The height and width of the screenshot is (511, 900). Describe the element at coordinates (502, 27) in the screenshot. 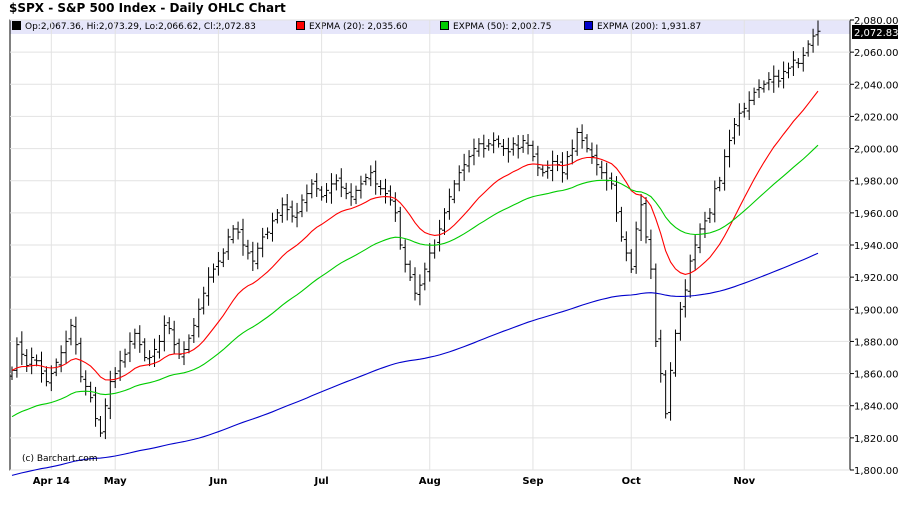

I see `legend-label-ema50: EXPMA (50): 2,002.75` at that location.